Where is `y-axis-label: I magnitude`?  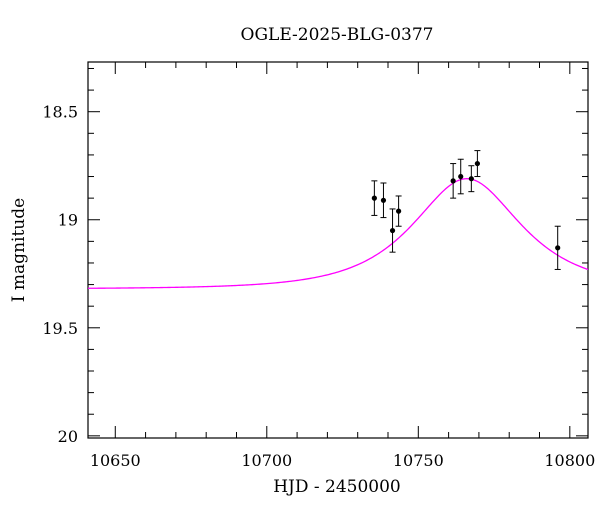
y-axis-label: I magnitude is located at coordinates (19, 250).